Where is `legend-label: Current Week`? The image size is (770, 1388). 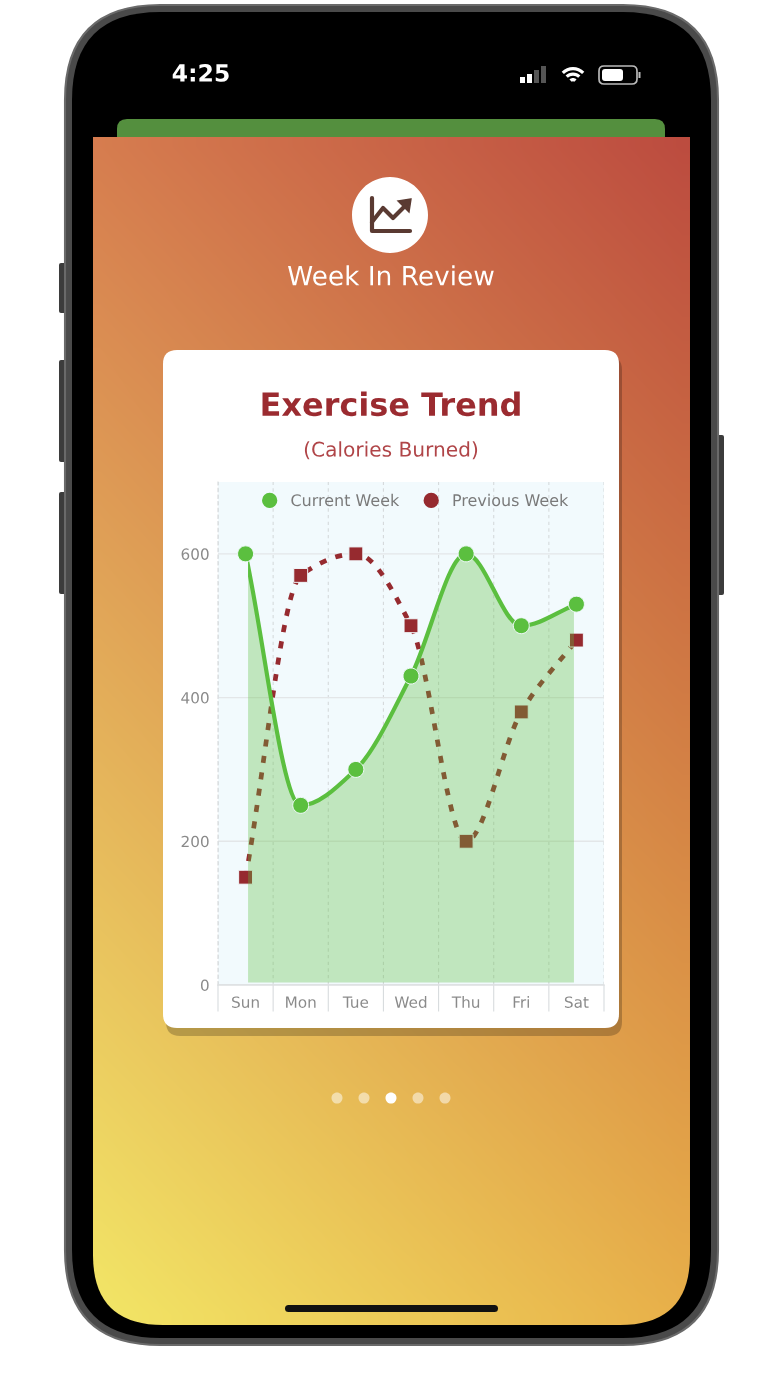
legend-label: Current Week is located at coordinates (345, 500).